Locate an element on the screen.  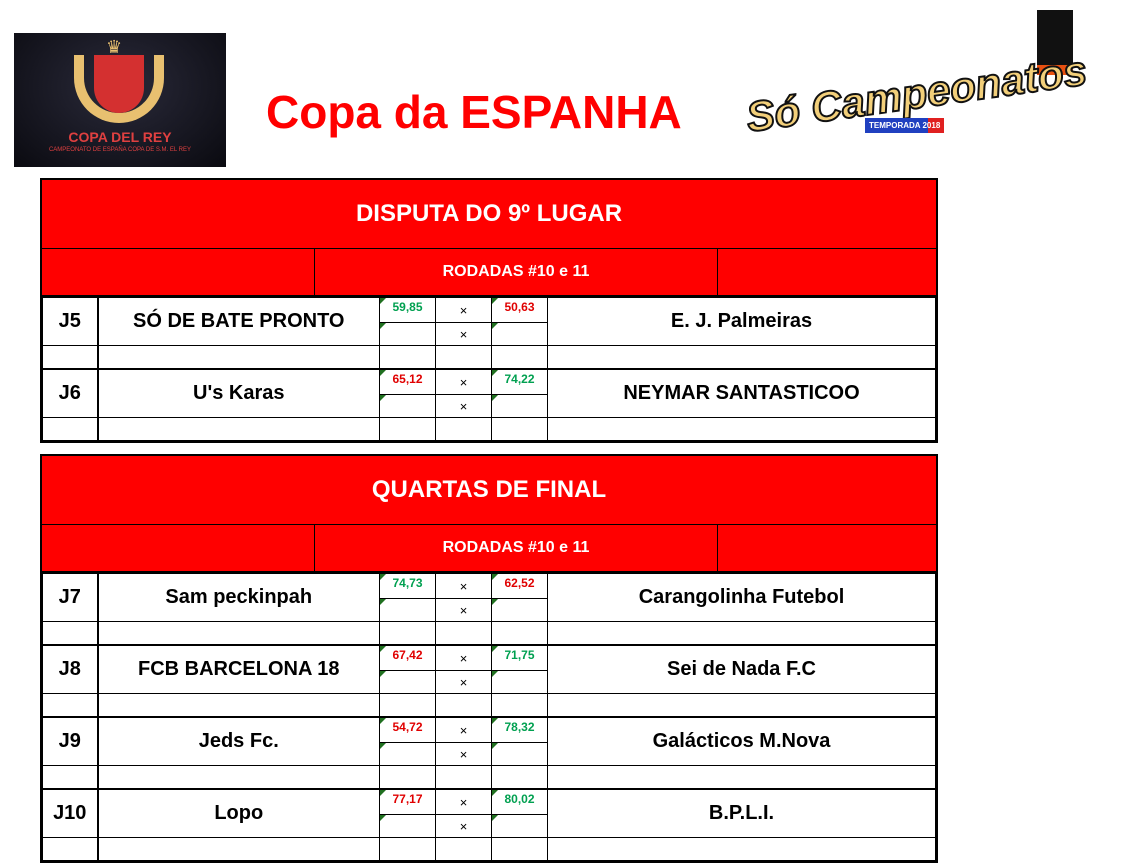
away-score: 62,52 is located at coordinates (519, 586).